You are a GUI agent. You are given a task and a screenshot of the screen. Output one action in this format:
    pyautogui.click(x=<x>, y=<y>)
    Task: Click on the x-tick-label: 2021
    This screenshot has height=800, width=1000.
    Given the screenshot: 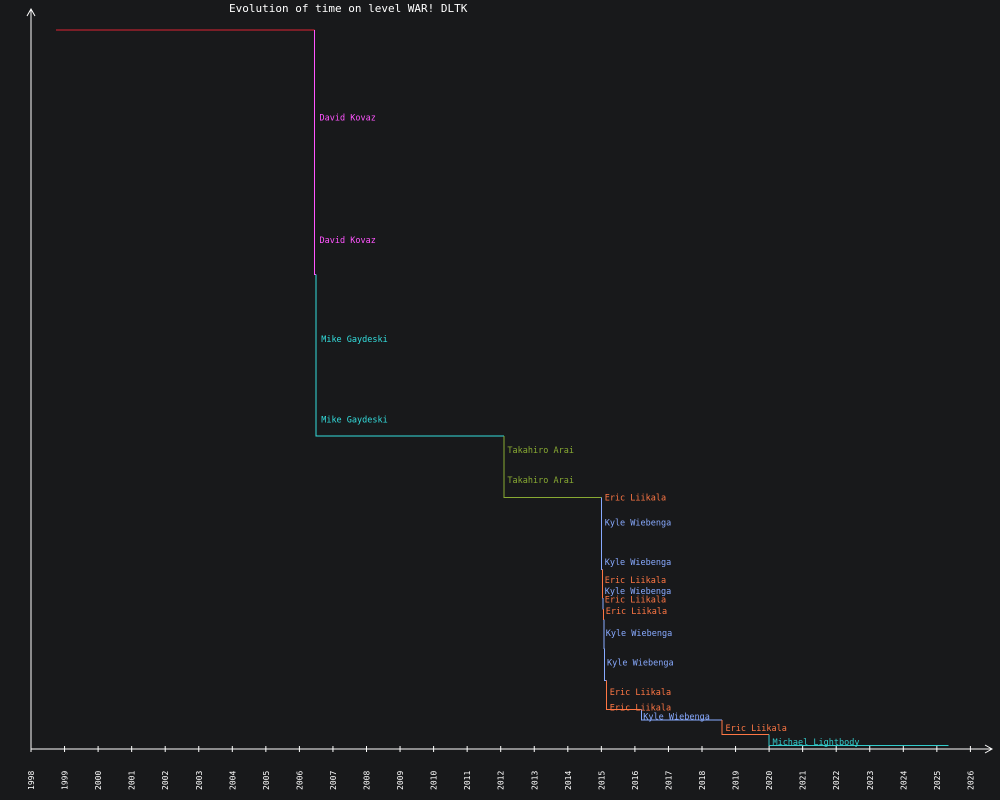 What is the action you would take?
    pyautogui.click(x=803, y=780)
    